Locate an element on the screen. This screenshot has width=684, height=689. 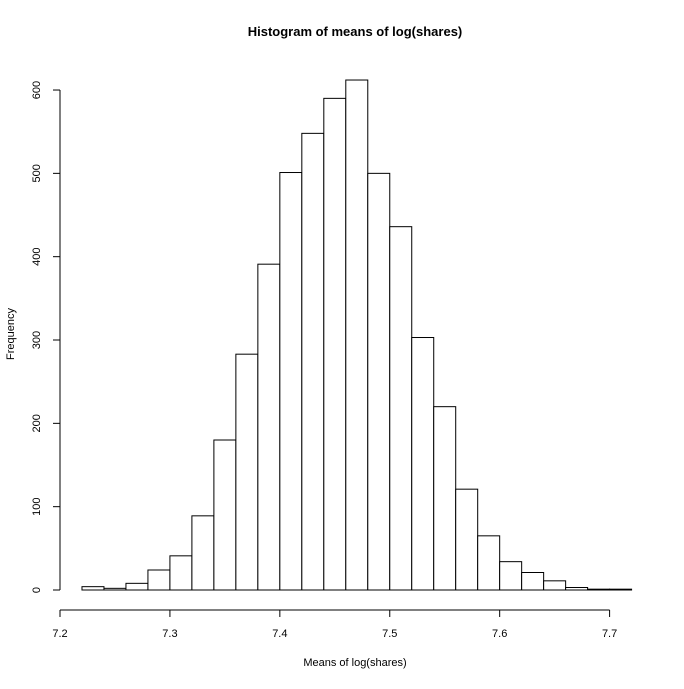
x-tick-label: 7.3 is located at coordinates (169, 634).